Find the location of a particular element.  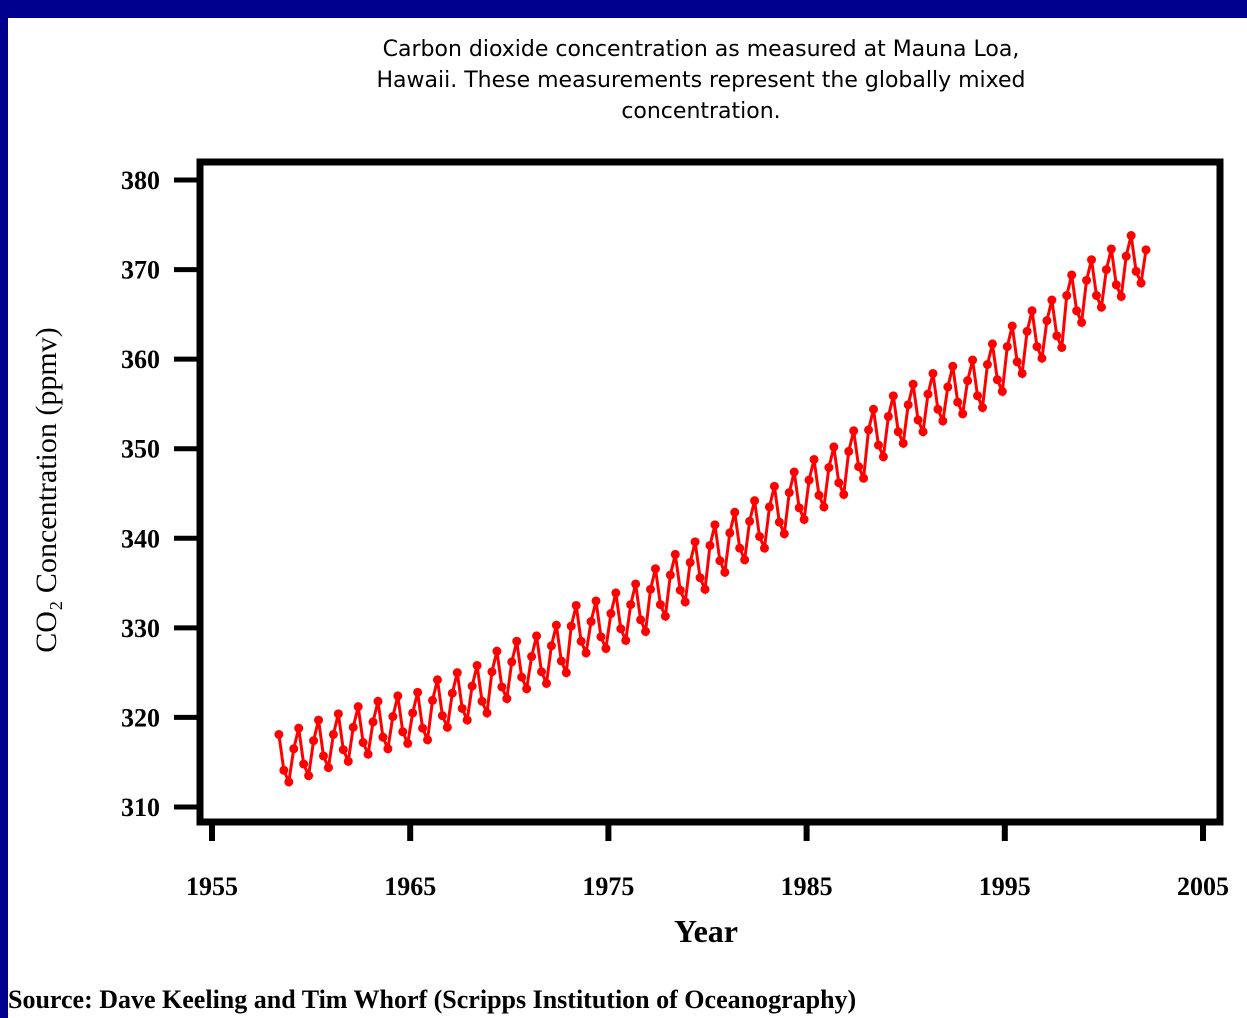

y-tick-label: 310 is located at coordinates (140, 807).